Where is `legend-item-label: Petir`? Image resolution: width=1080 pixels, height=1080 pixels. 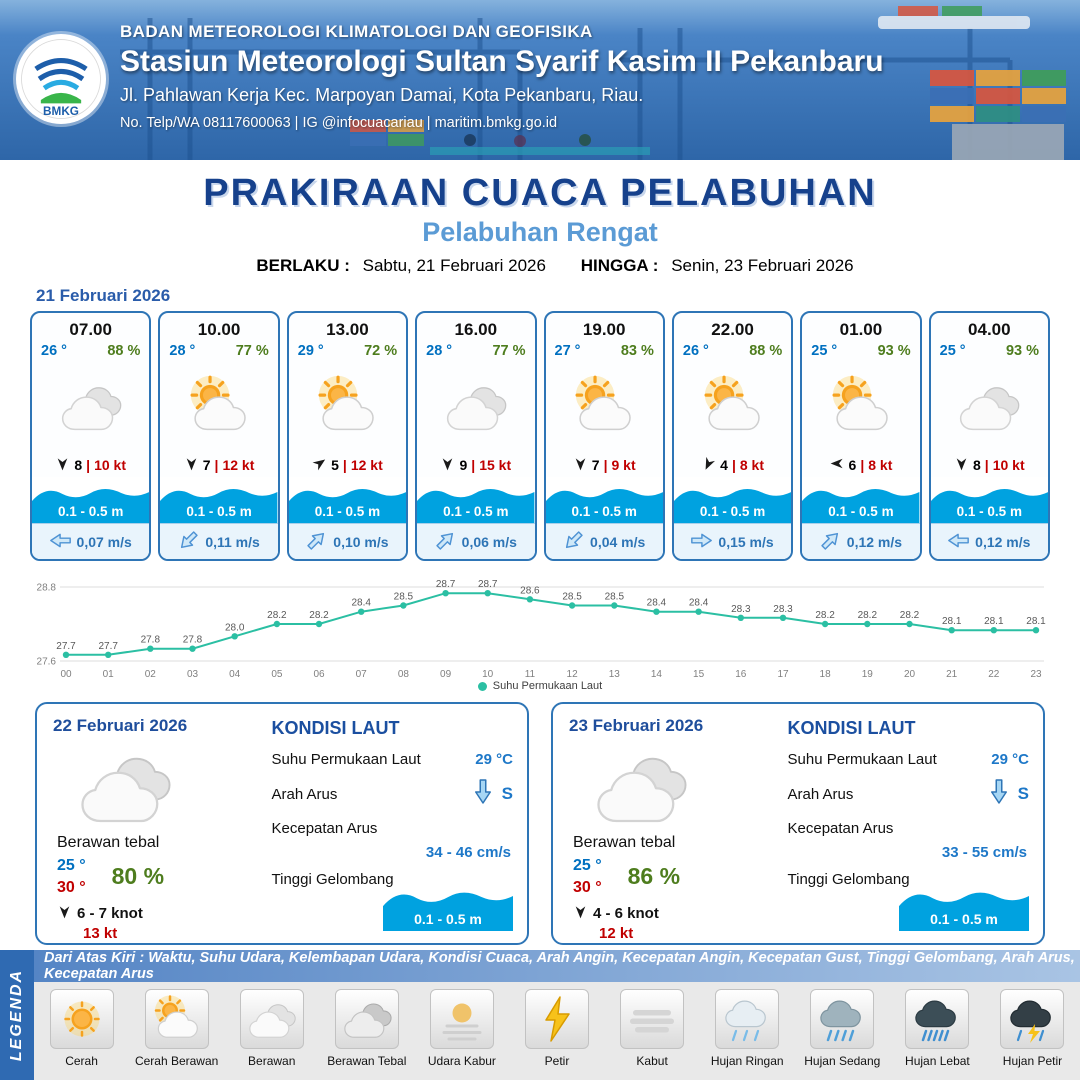
legend-item-label: Petir is located at coordinates (557, 1061).